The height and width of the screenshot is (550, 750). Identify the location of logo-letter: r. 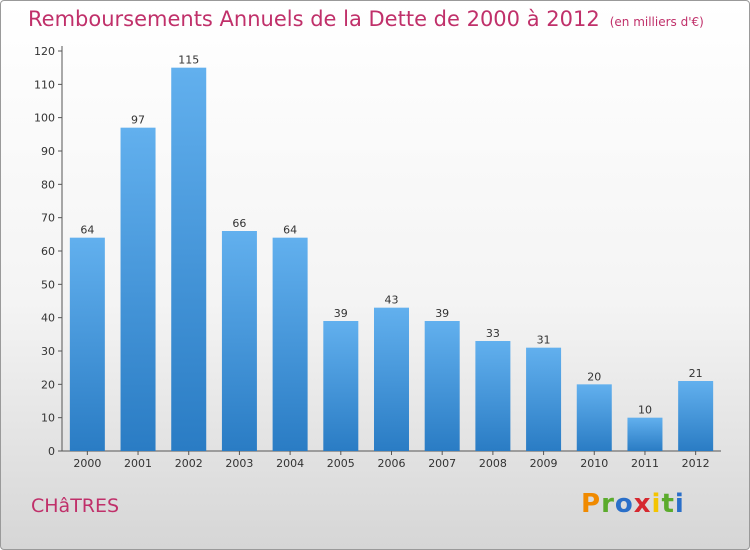
(608, 504).